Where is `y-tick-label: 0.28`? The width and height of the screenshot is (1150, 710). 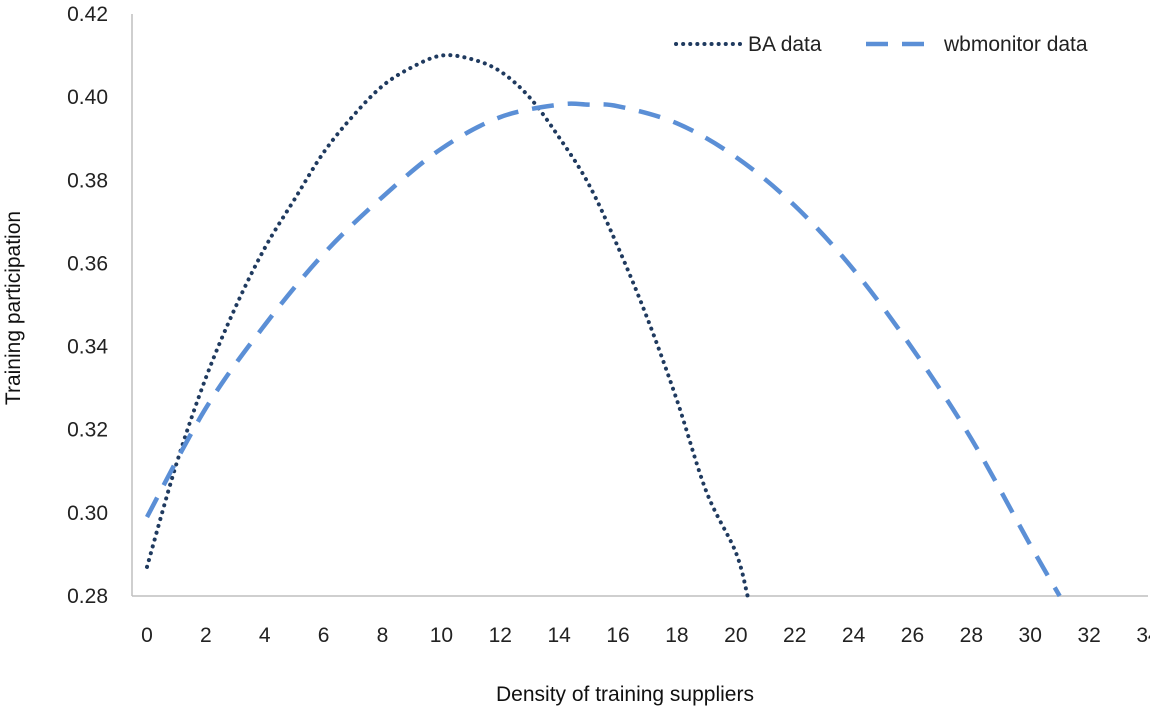
y-tick-label: 0.28 is located at coordinates (87, 596).